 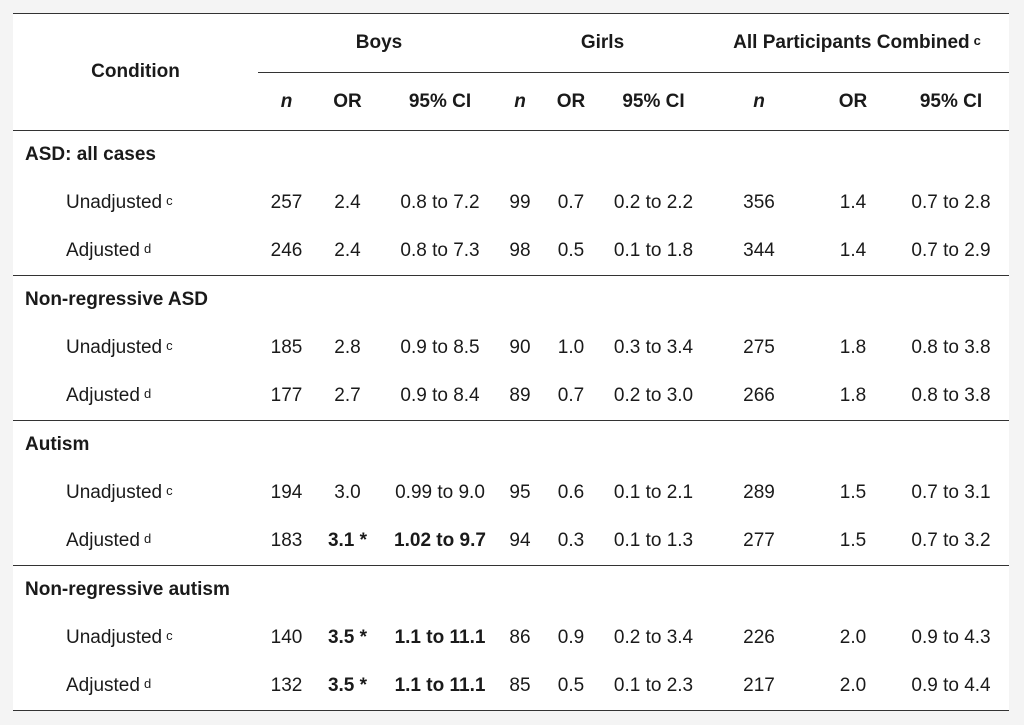 I want to click on cell-all-ci: 0.9 to 4.3, so click(x=951, y=637).